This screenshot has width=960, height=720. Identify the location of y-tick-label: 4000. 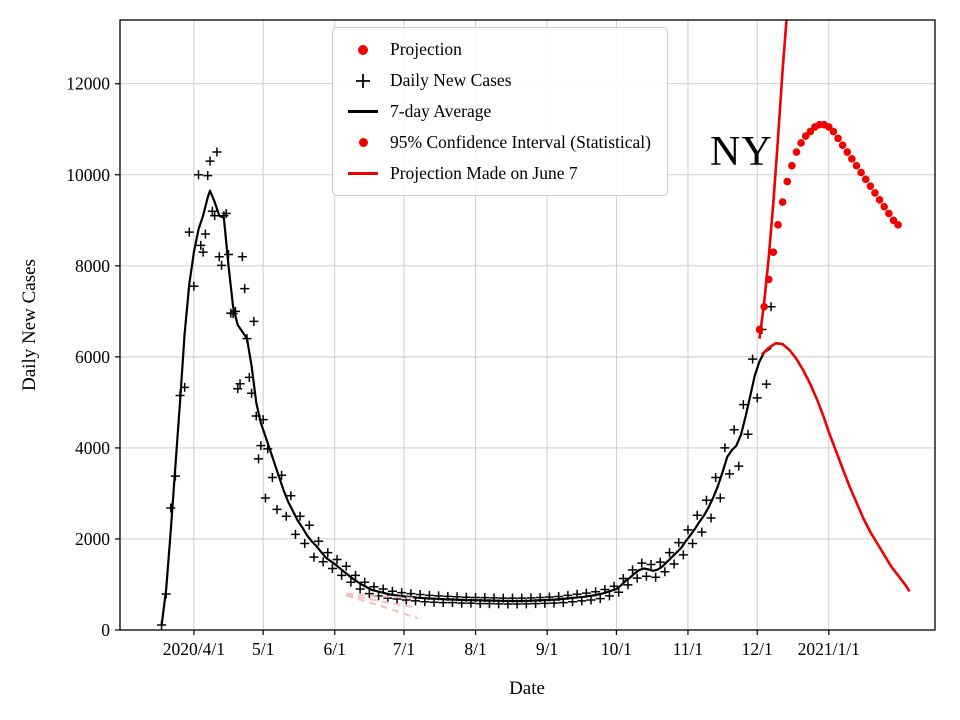
(92, 448).